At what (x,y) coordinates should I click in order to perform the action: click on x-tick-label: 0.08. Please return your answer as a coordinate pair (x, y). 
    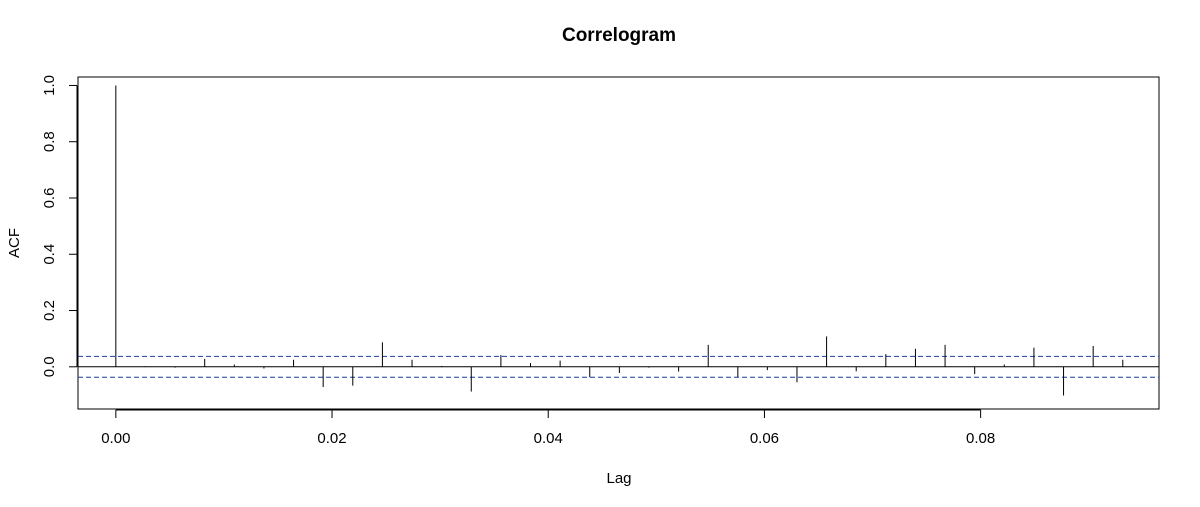
    Looking at the image, I should click on (980, 438).